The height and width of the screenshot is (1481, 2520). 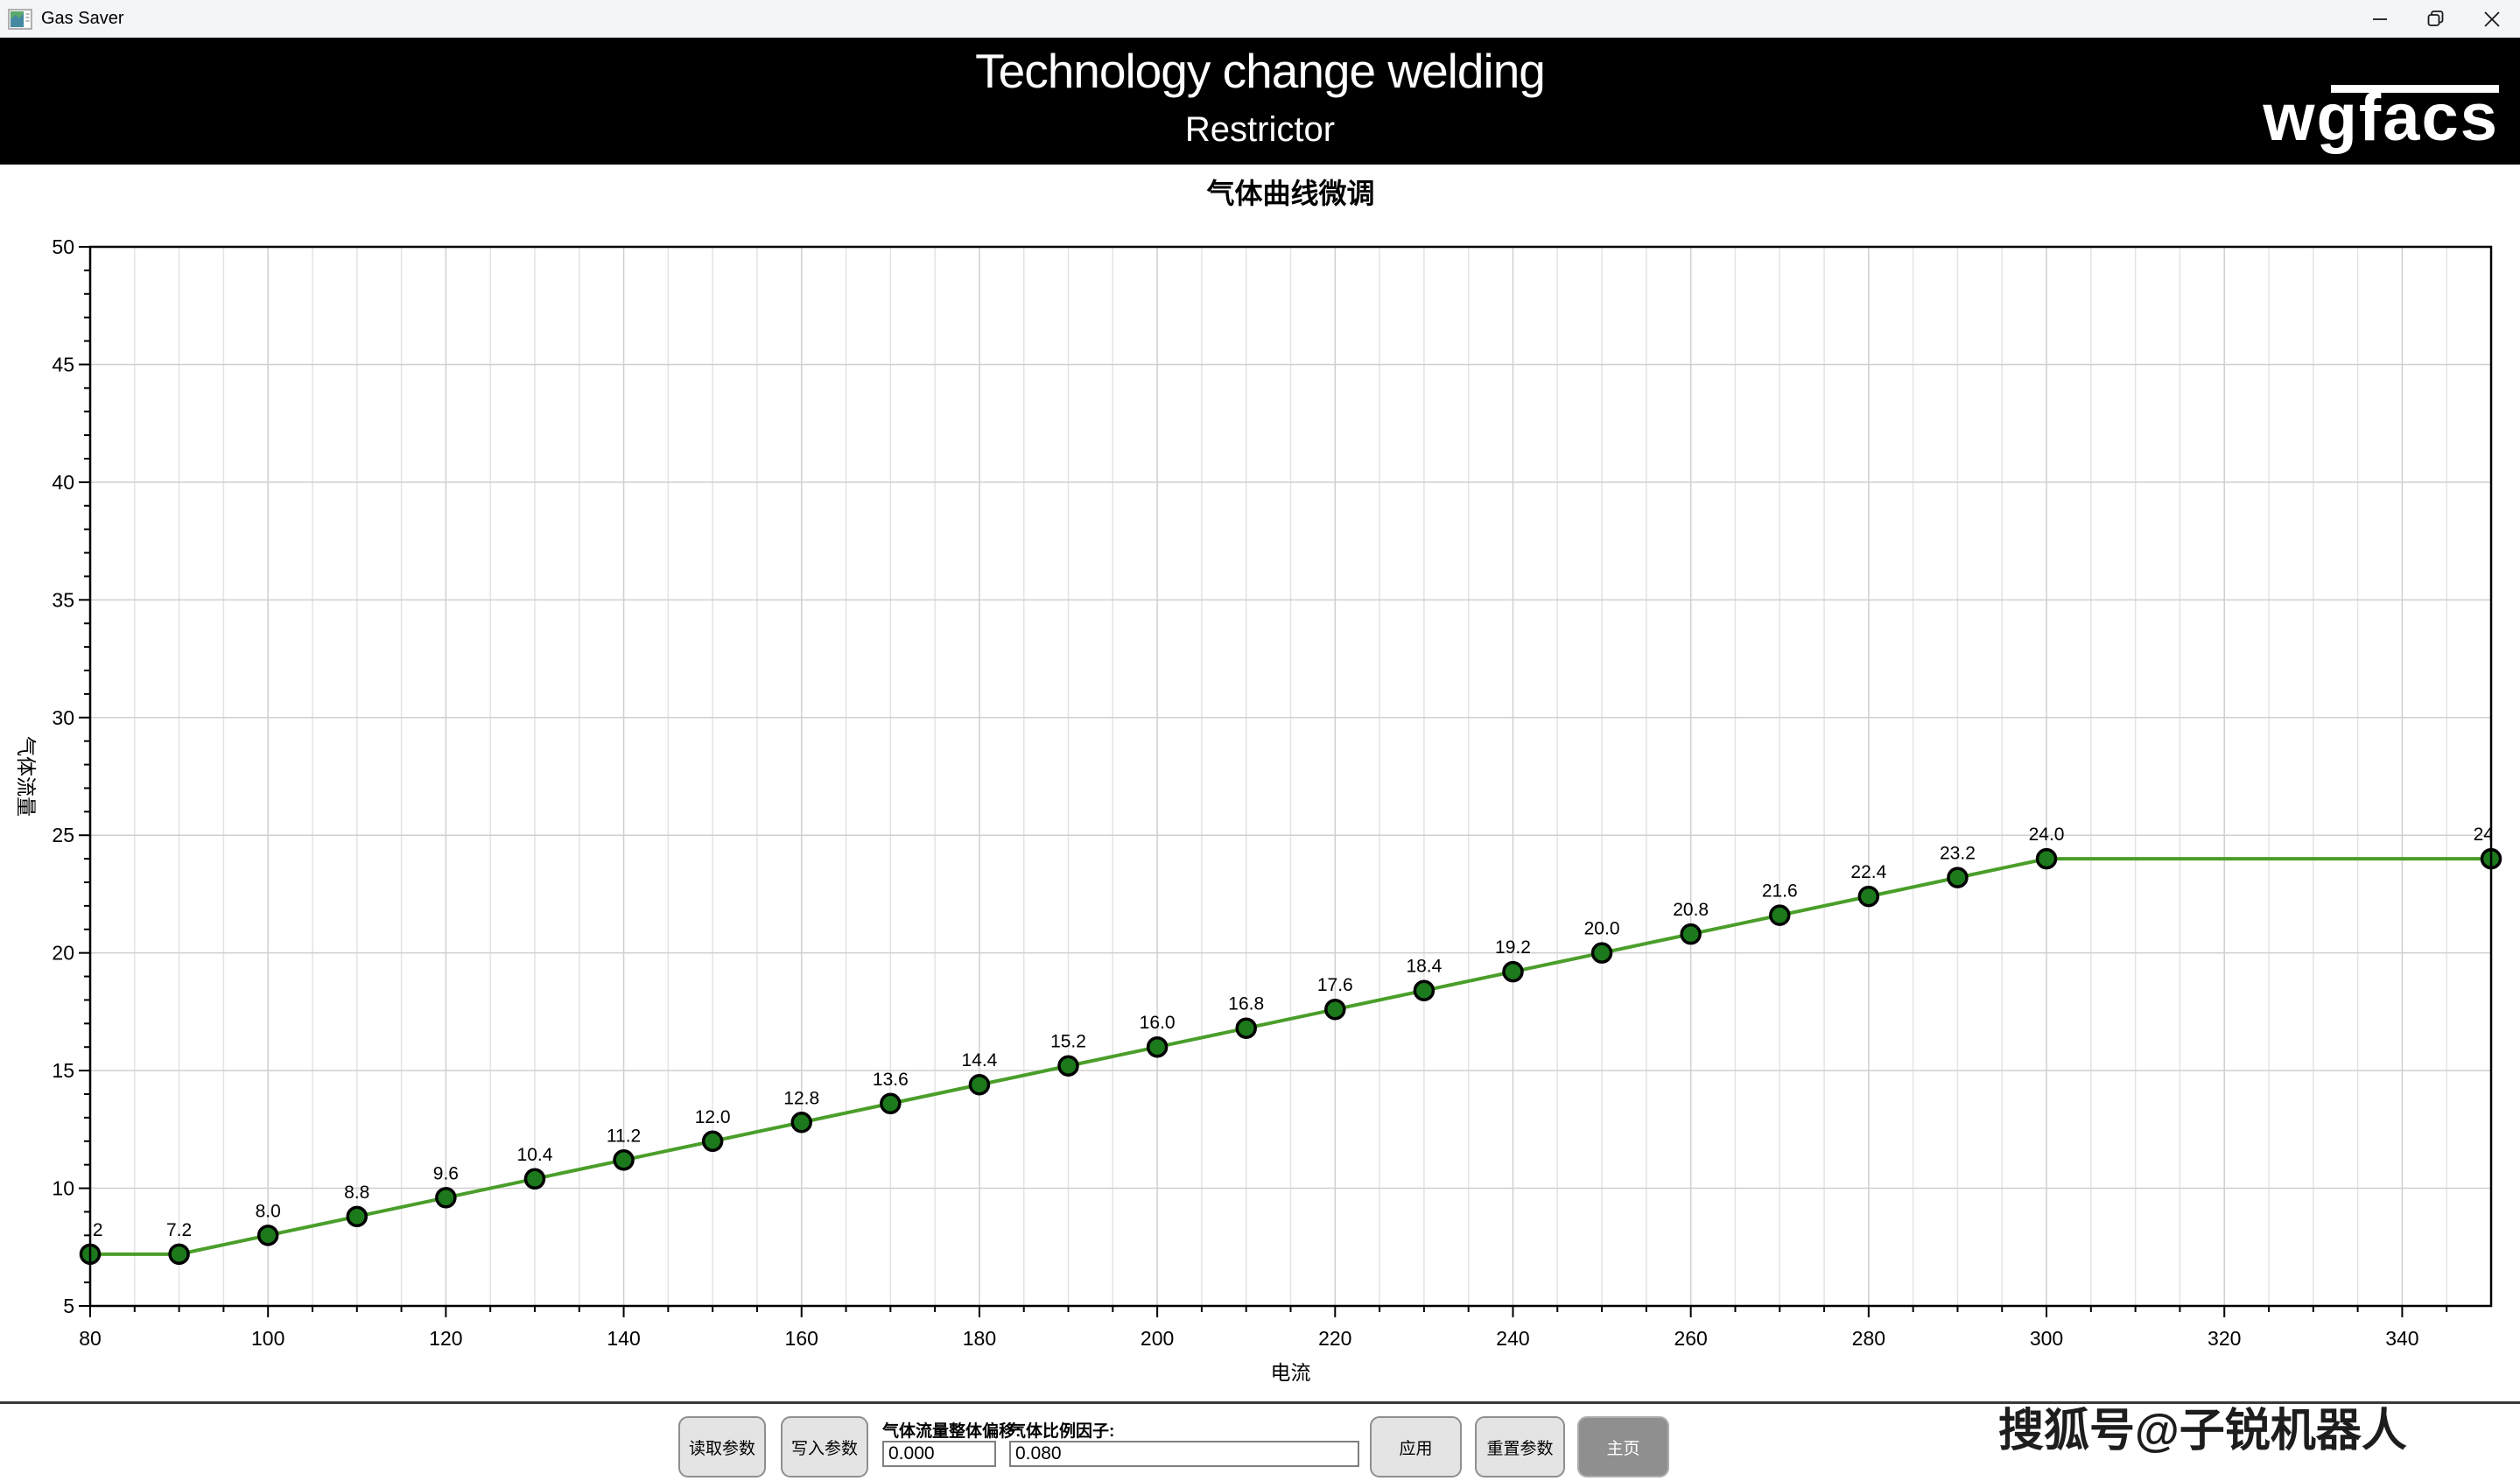 I want to click on toolbar-divider, so click(x=1260, y=1402).